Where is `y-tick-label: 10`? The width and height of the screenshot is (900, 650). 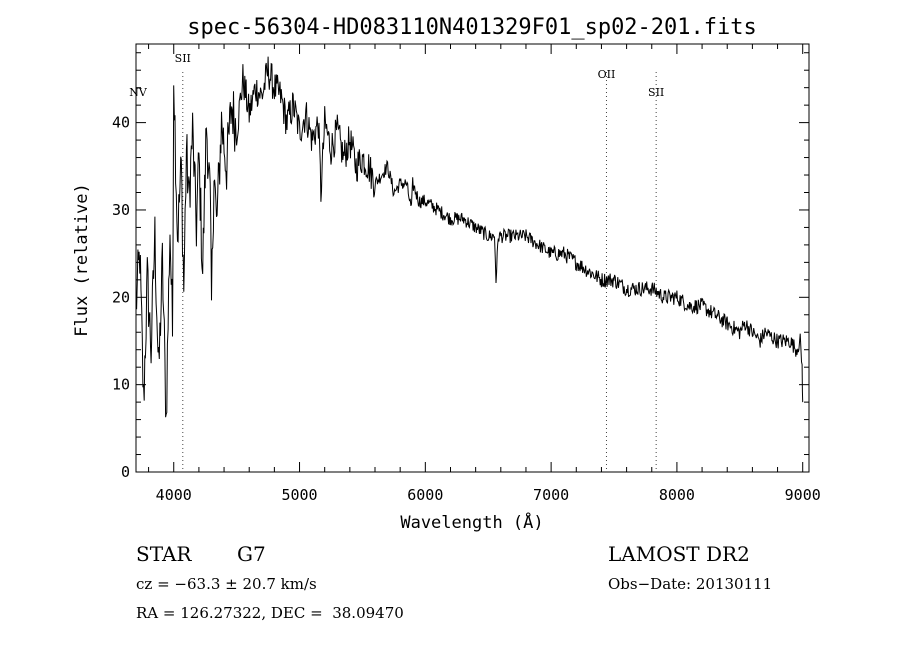
y-tick-label: 10 is located at coordinates (121, 385).